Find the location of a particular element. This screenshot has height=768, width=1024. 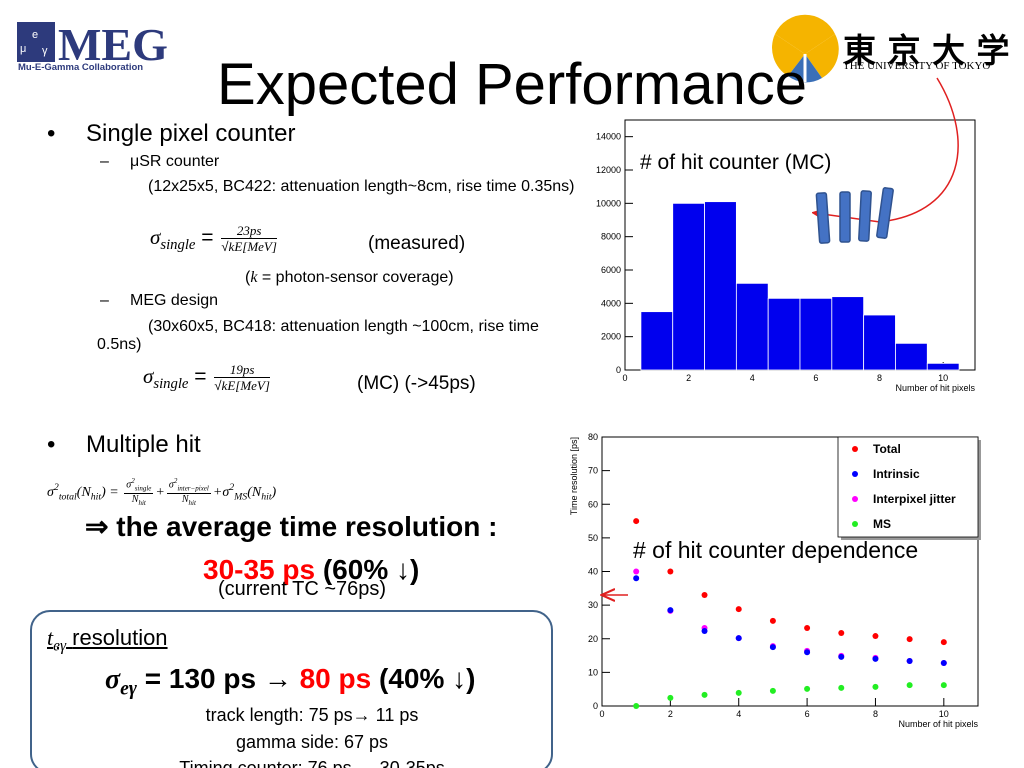

fraction: σ2inter−pixel Nhit is located at coordinates (188, 492).